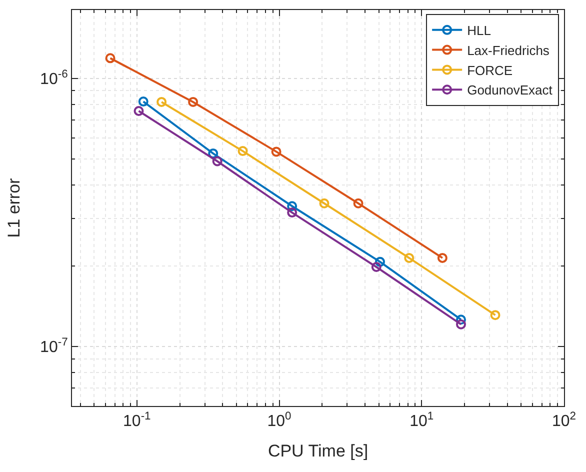 This screenshot has width=586, height=472. I want to click on legend-label: Lax-Friedrichs, so click(508, 50).